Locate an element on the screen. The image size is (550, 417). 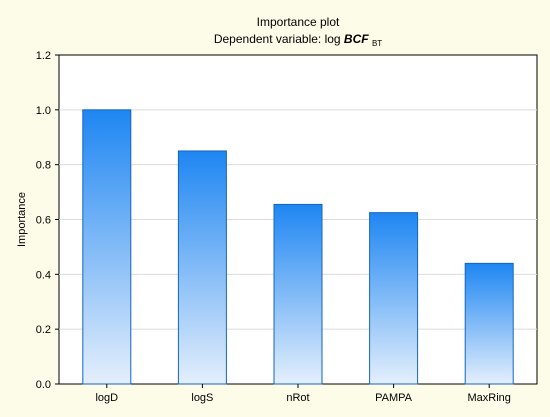
y-axis-label: Importance is located at coordinates (22, 219).